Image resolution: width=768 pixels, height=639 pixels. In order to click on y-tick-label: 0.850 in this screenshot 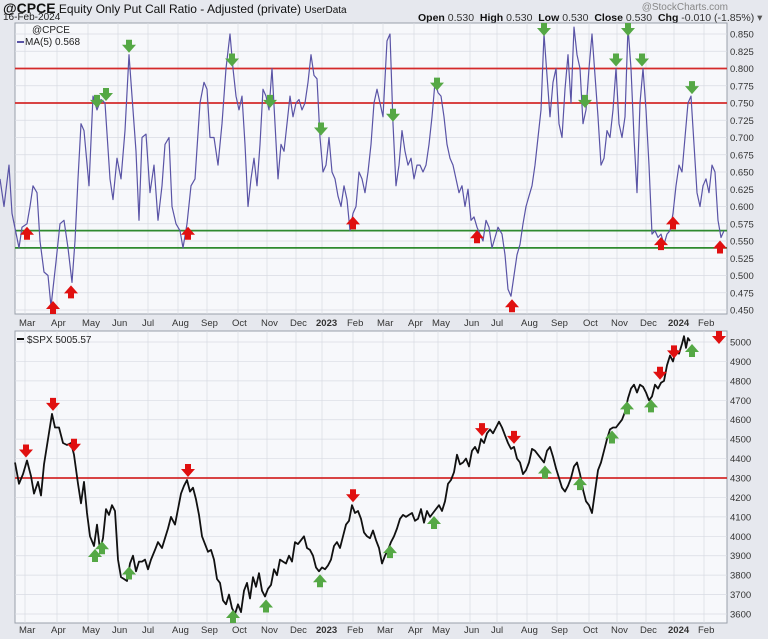, I will do `click(742, 35)`.